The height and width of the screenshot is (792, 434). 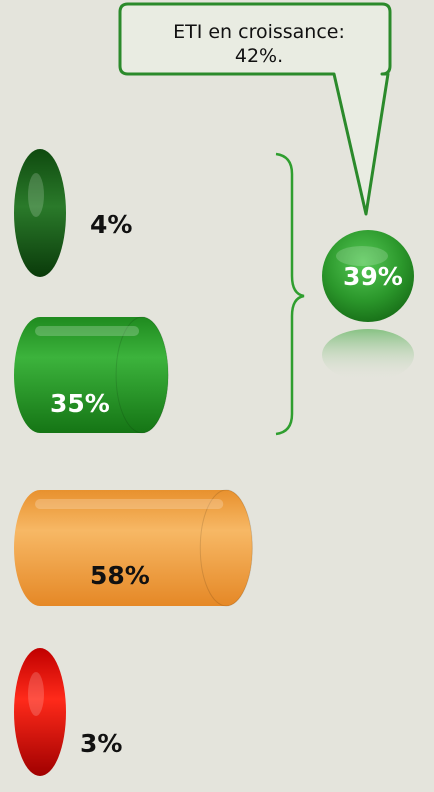 I want to click on value-label-2: 58%, so click(x=120, y=575).